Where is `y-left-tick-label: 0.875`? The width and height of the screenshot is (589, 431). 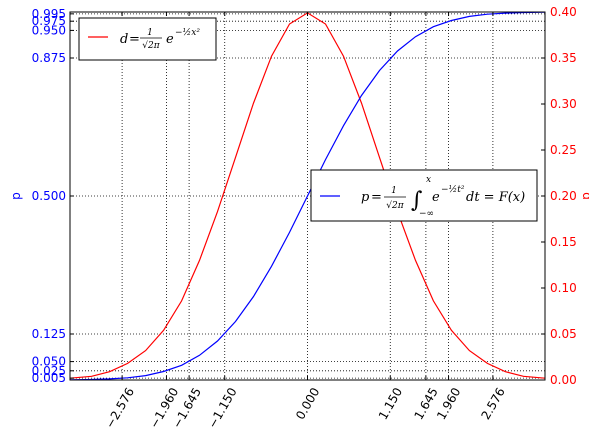 y-left-tick-label: 0.875 is located at coordinates (49, 58).